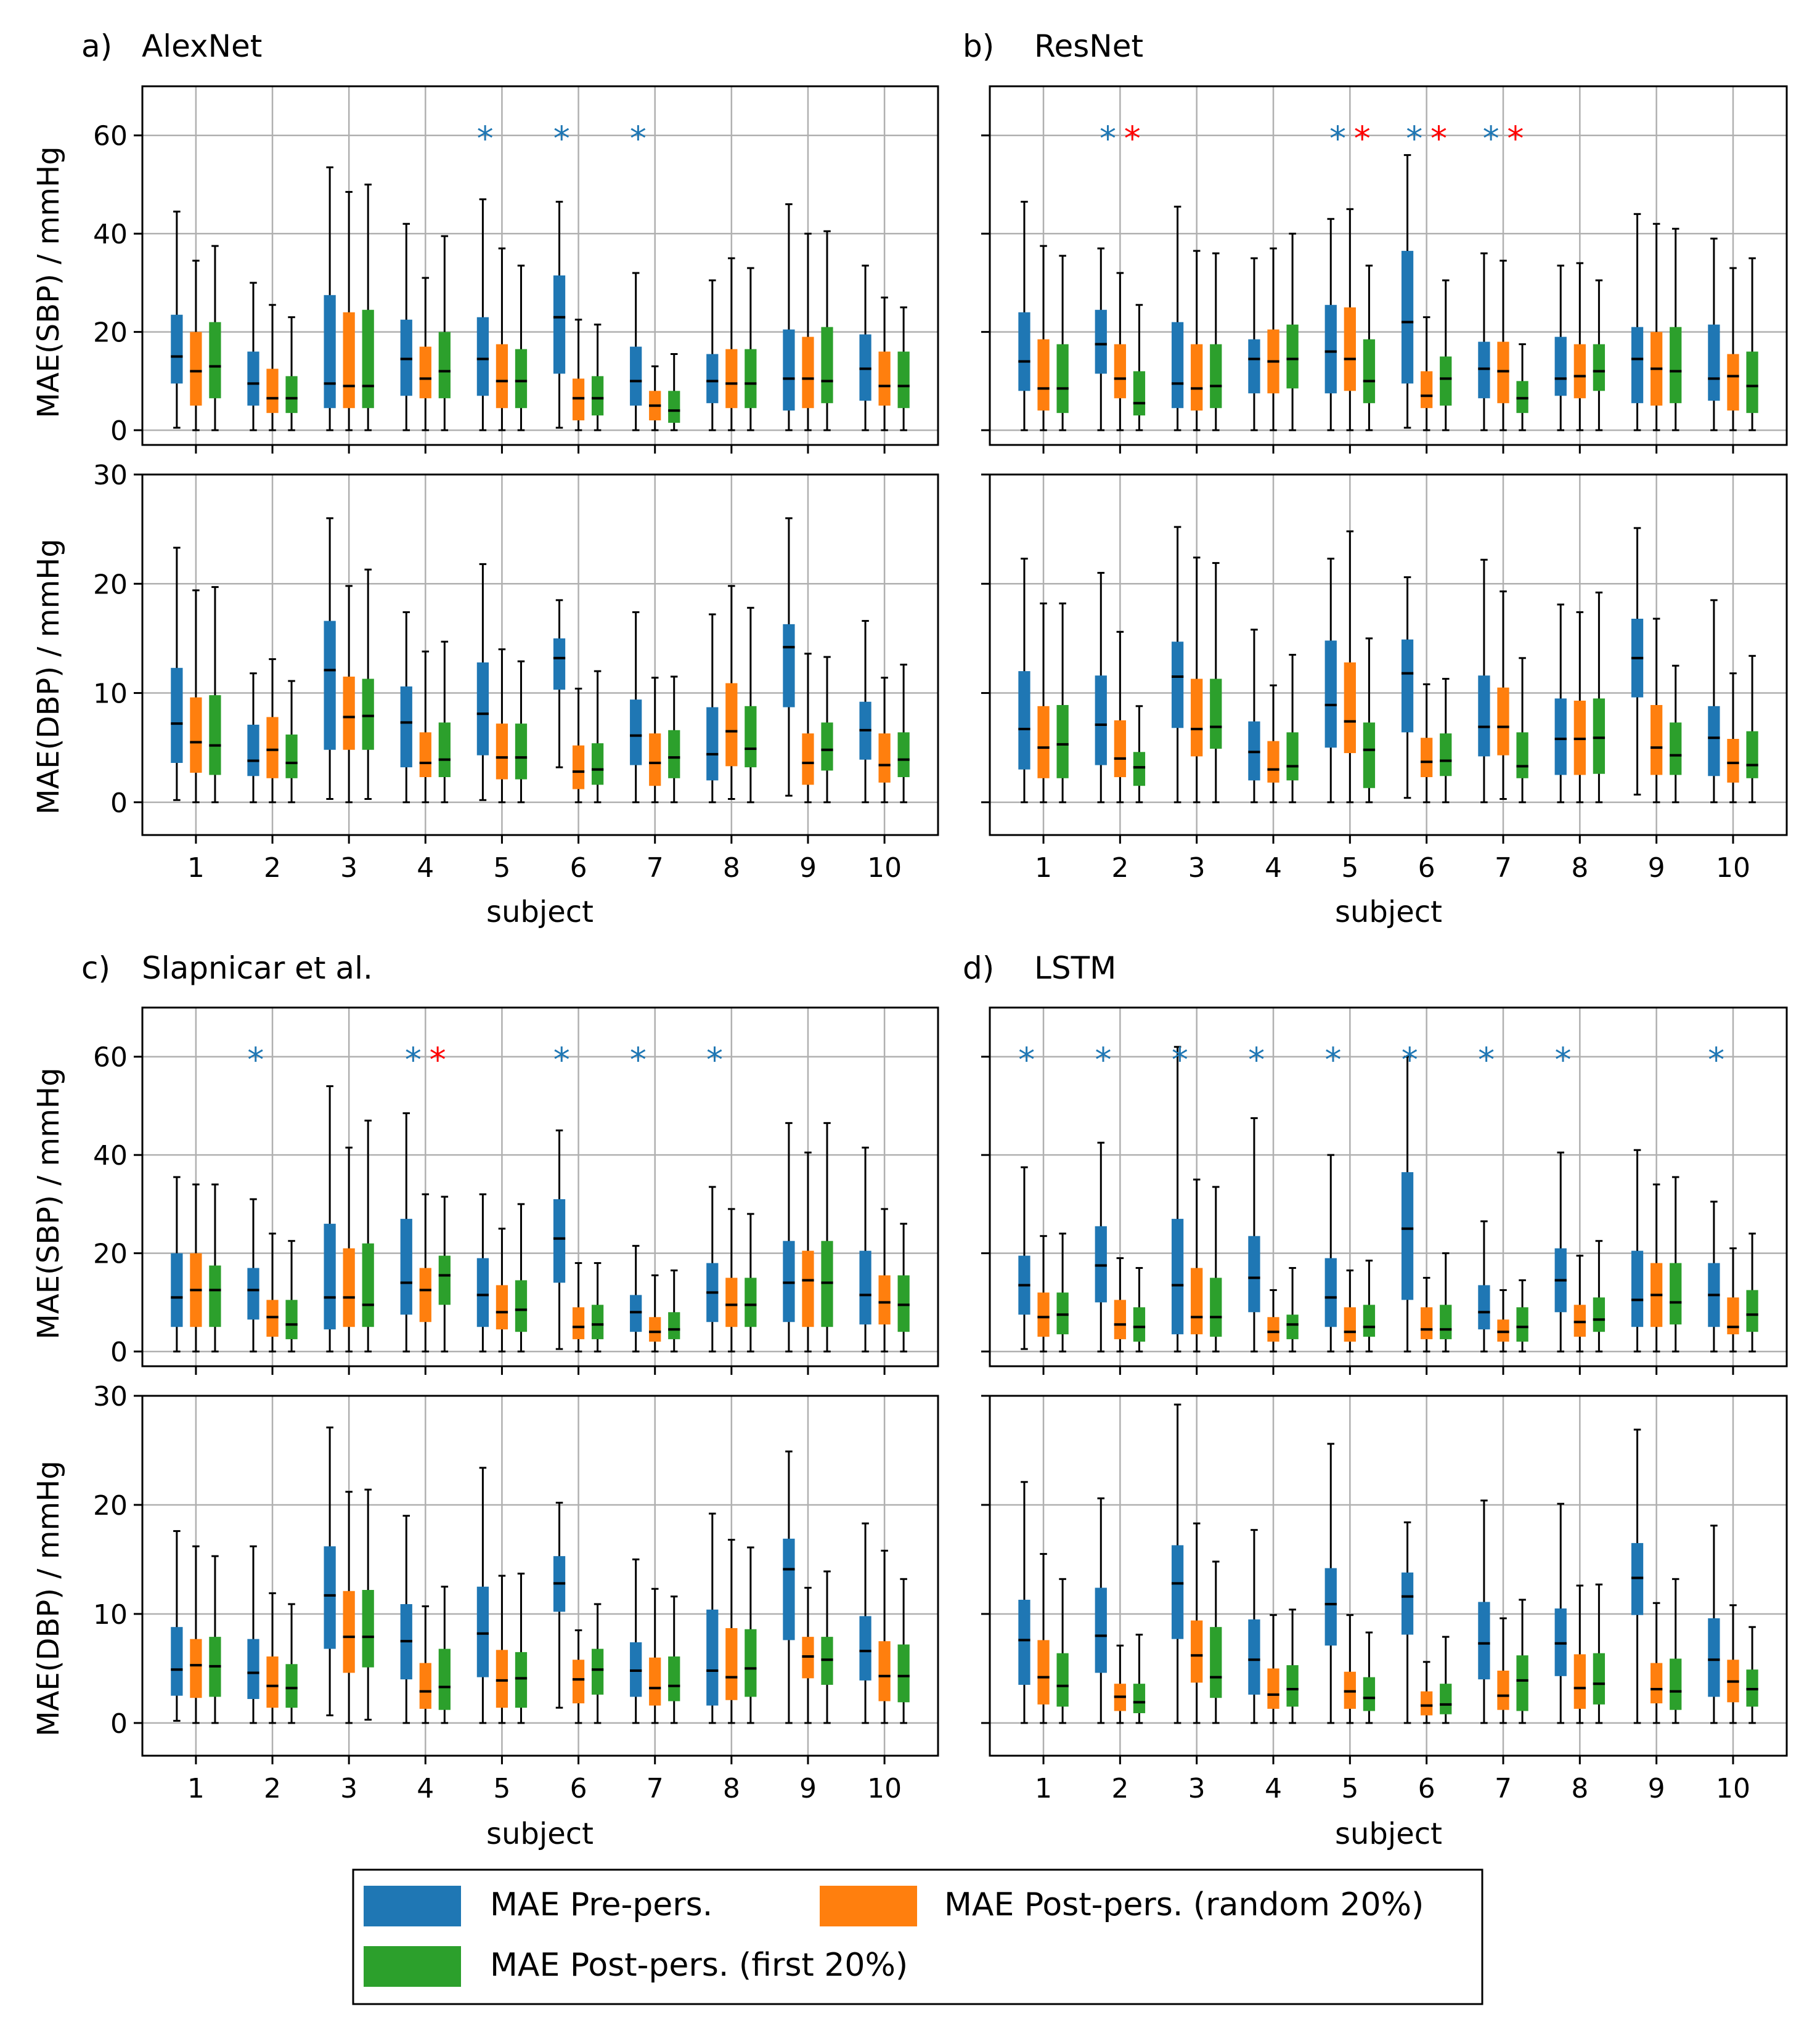 This screenshot has height=2017, width=1820. What do you see at coordinates (540, 912) in the screenshot?
I see `x-axis-label-a: subject` at bounding box center [540, 912].